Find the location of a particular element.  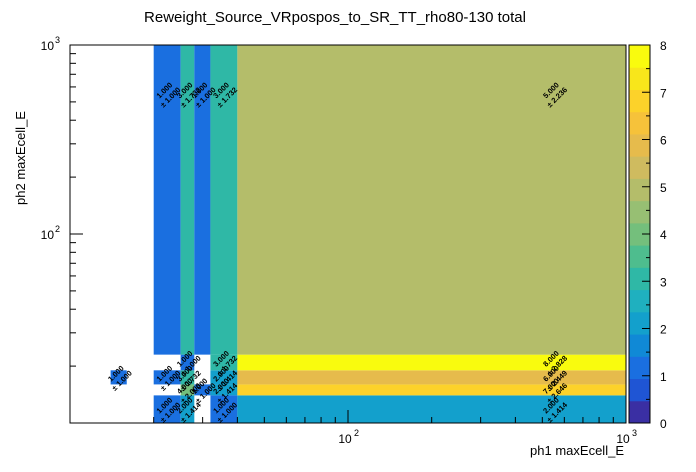

colorbar-tick-label: 3 is located at coordinates (663, 282).